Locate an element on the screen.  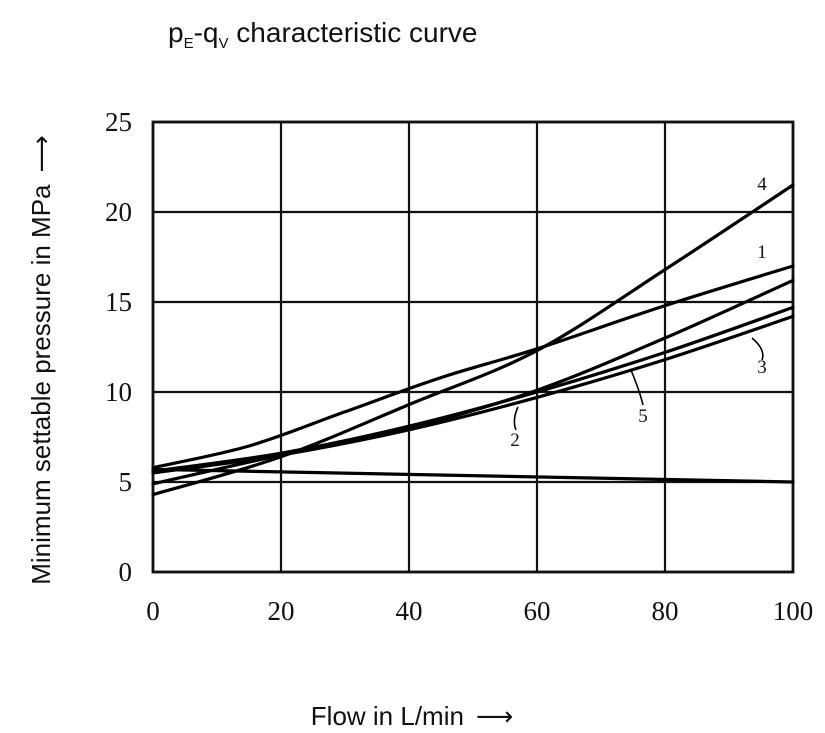
y-axis-label: Minimum settable pressure in MPa⟶ is located at coordinates (41, 360).